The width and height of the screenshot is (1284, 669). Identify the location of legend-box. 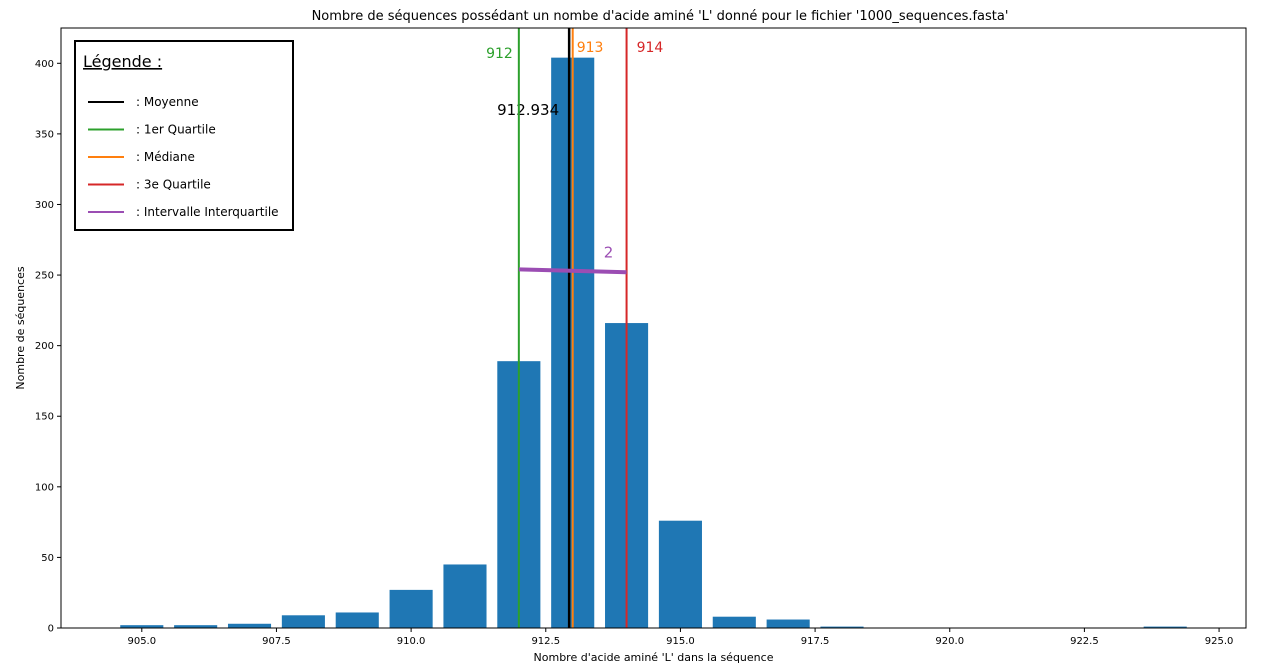
(184, 135).